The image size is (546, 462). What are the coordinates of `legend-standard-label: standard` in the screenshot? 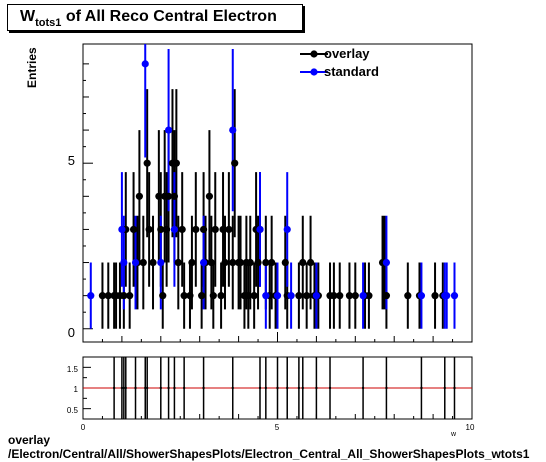 It's located at (351, 71).